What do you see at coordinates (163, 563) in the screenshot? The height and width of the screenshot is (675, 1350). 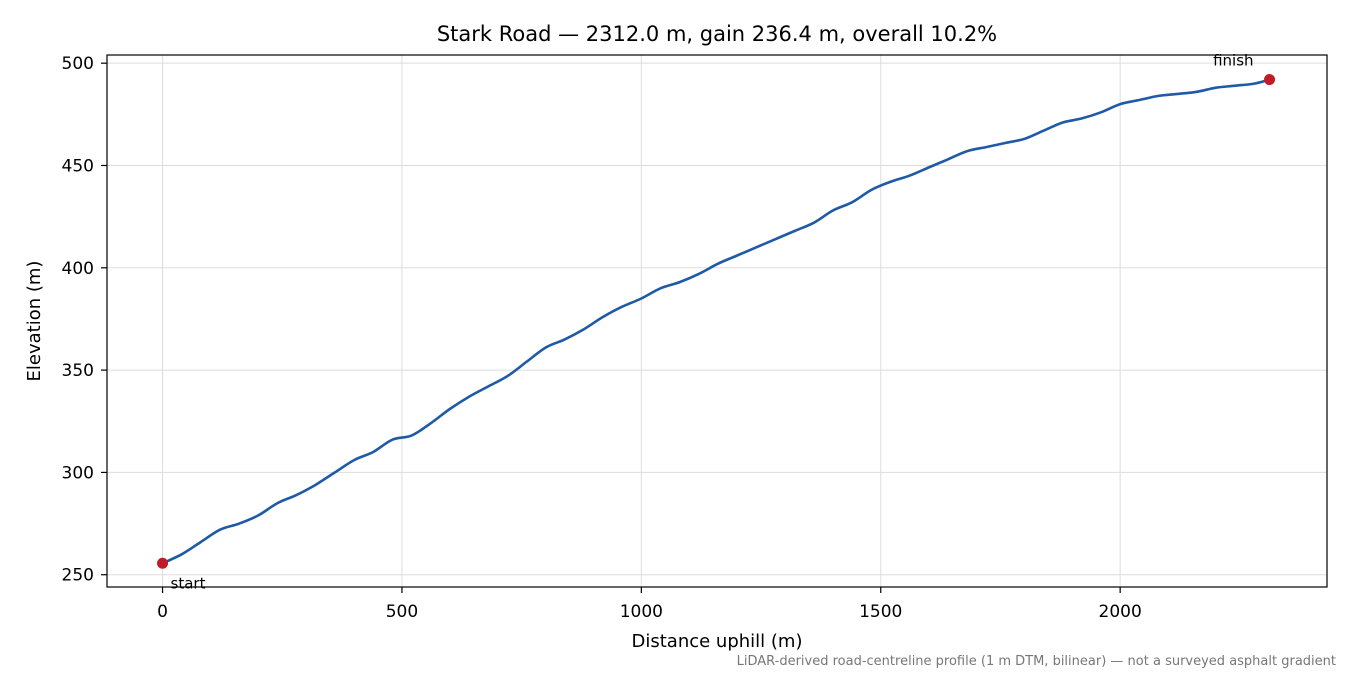 I see `start-marker` at bounding box center [163, 563].